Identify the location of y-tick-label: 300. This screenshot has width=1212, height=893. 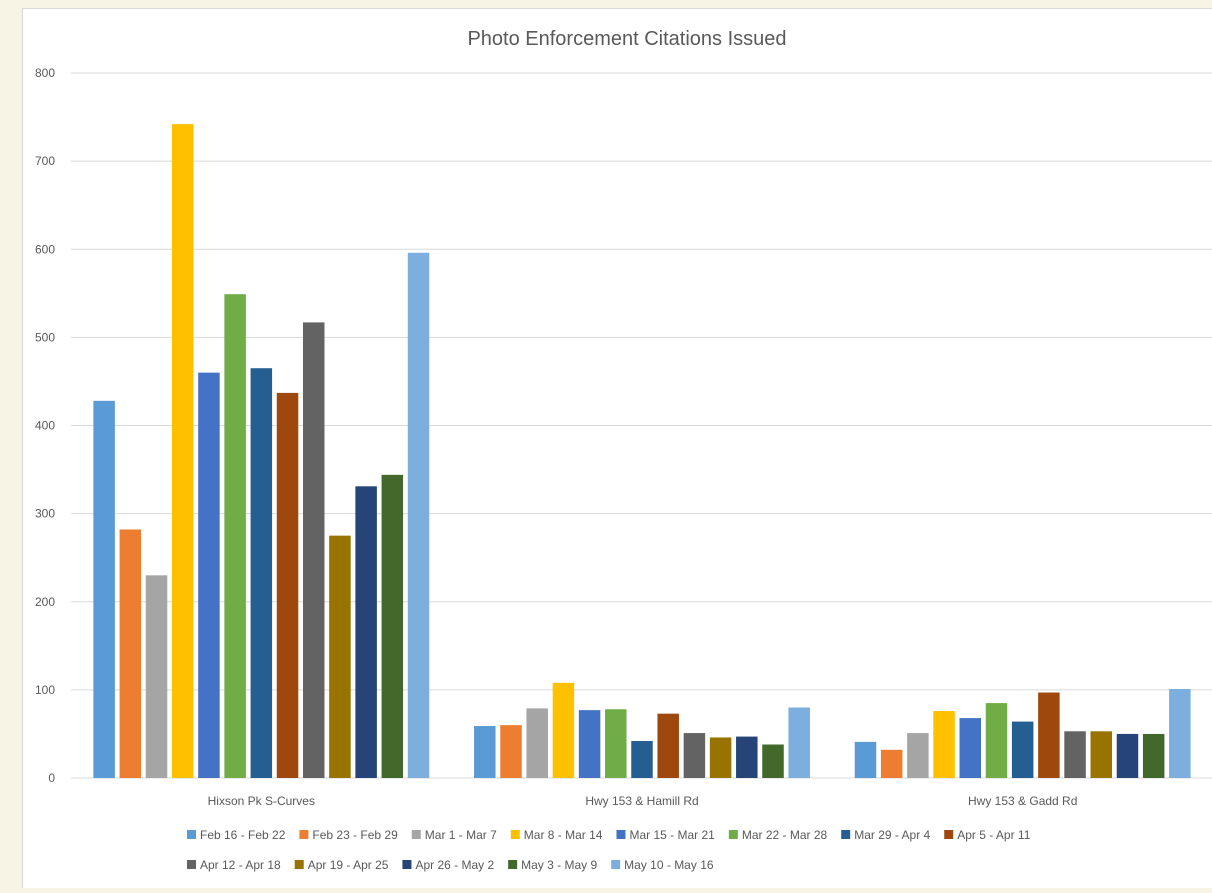
(45, 514).